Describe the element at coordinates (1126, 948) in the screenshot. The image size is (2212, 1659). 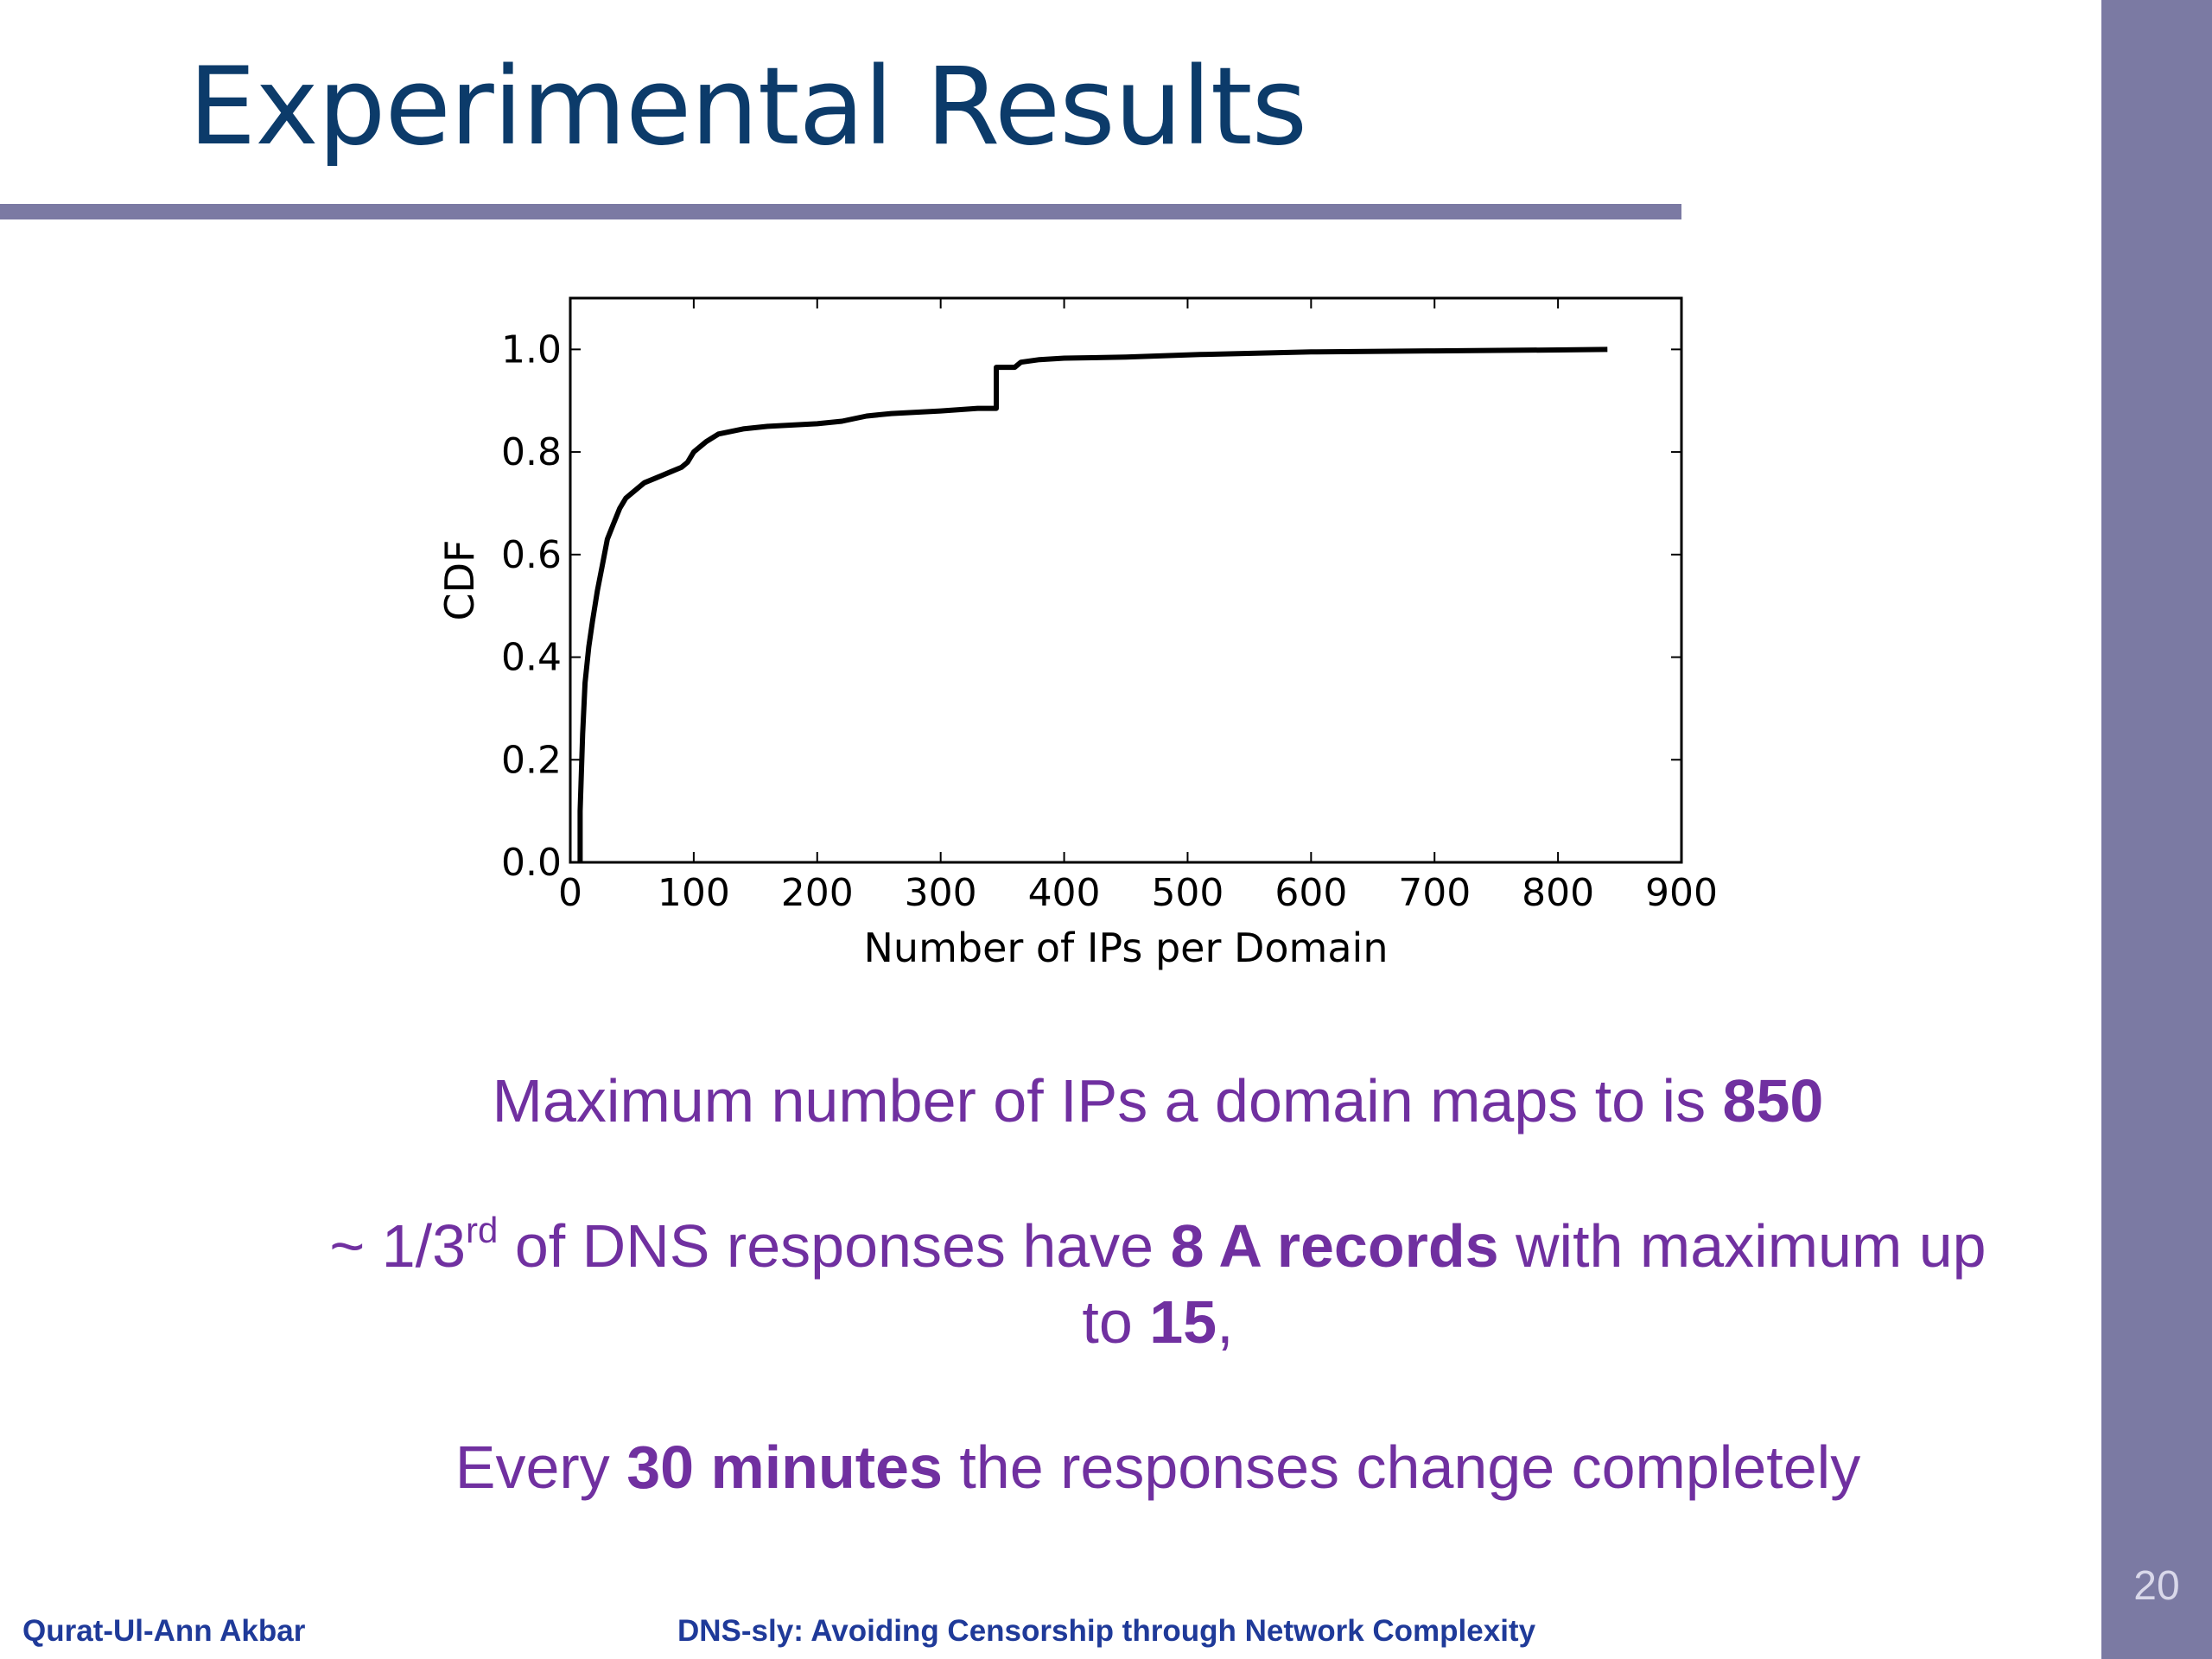
I see `x-axis-label: Number of IPs per Domain` at that location.